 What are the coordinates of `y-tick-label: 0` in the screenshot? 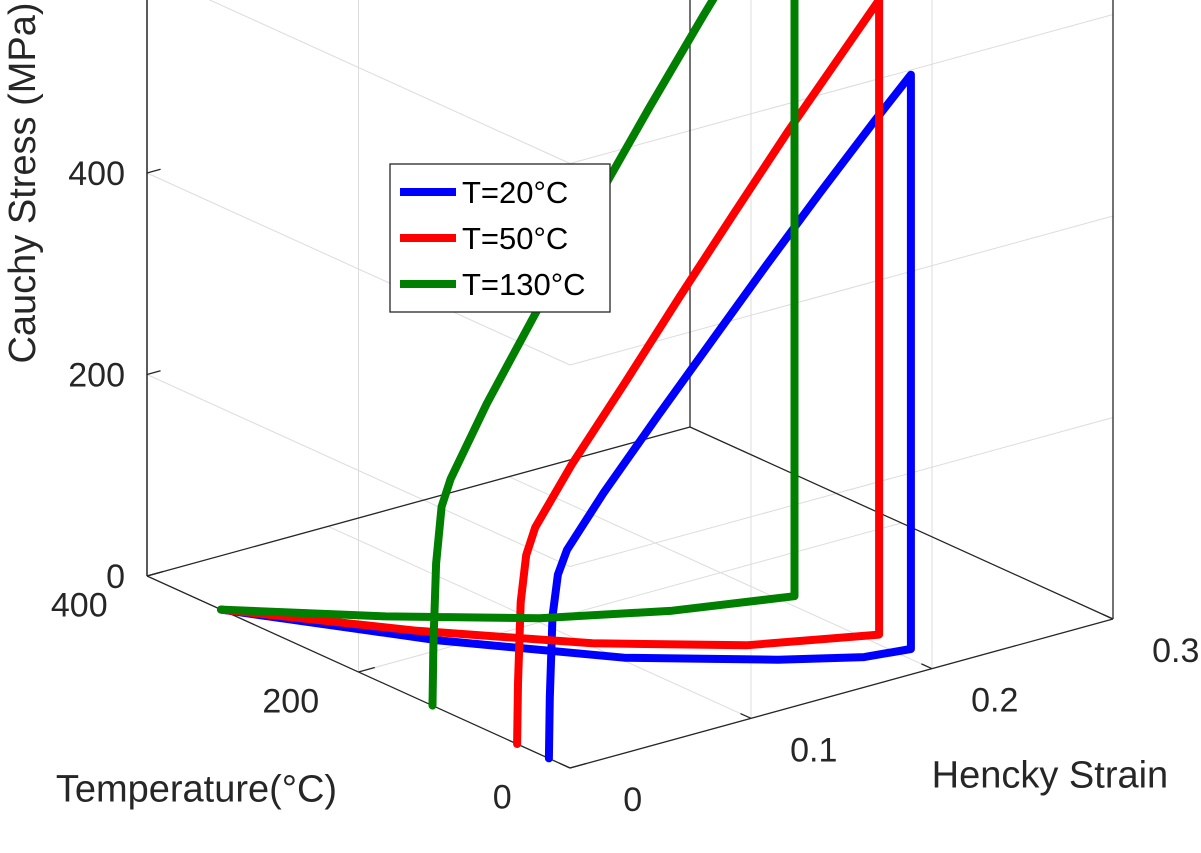 It's located at (502, 797).